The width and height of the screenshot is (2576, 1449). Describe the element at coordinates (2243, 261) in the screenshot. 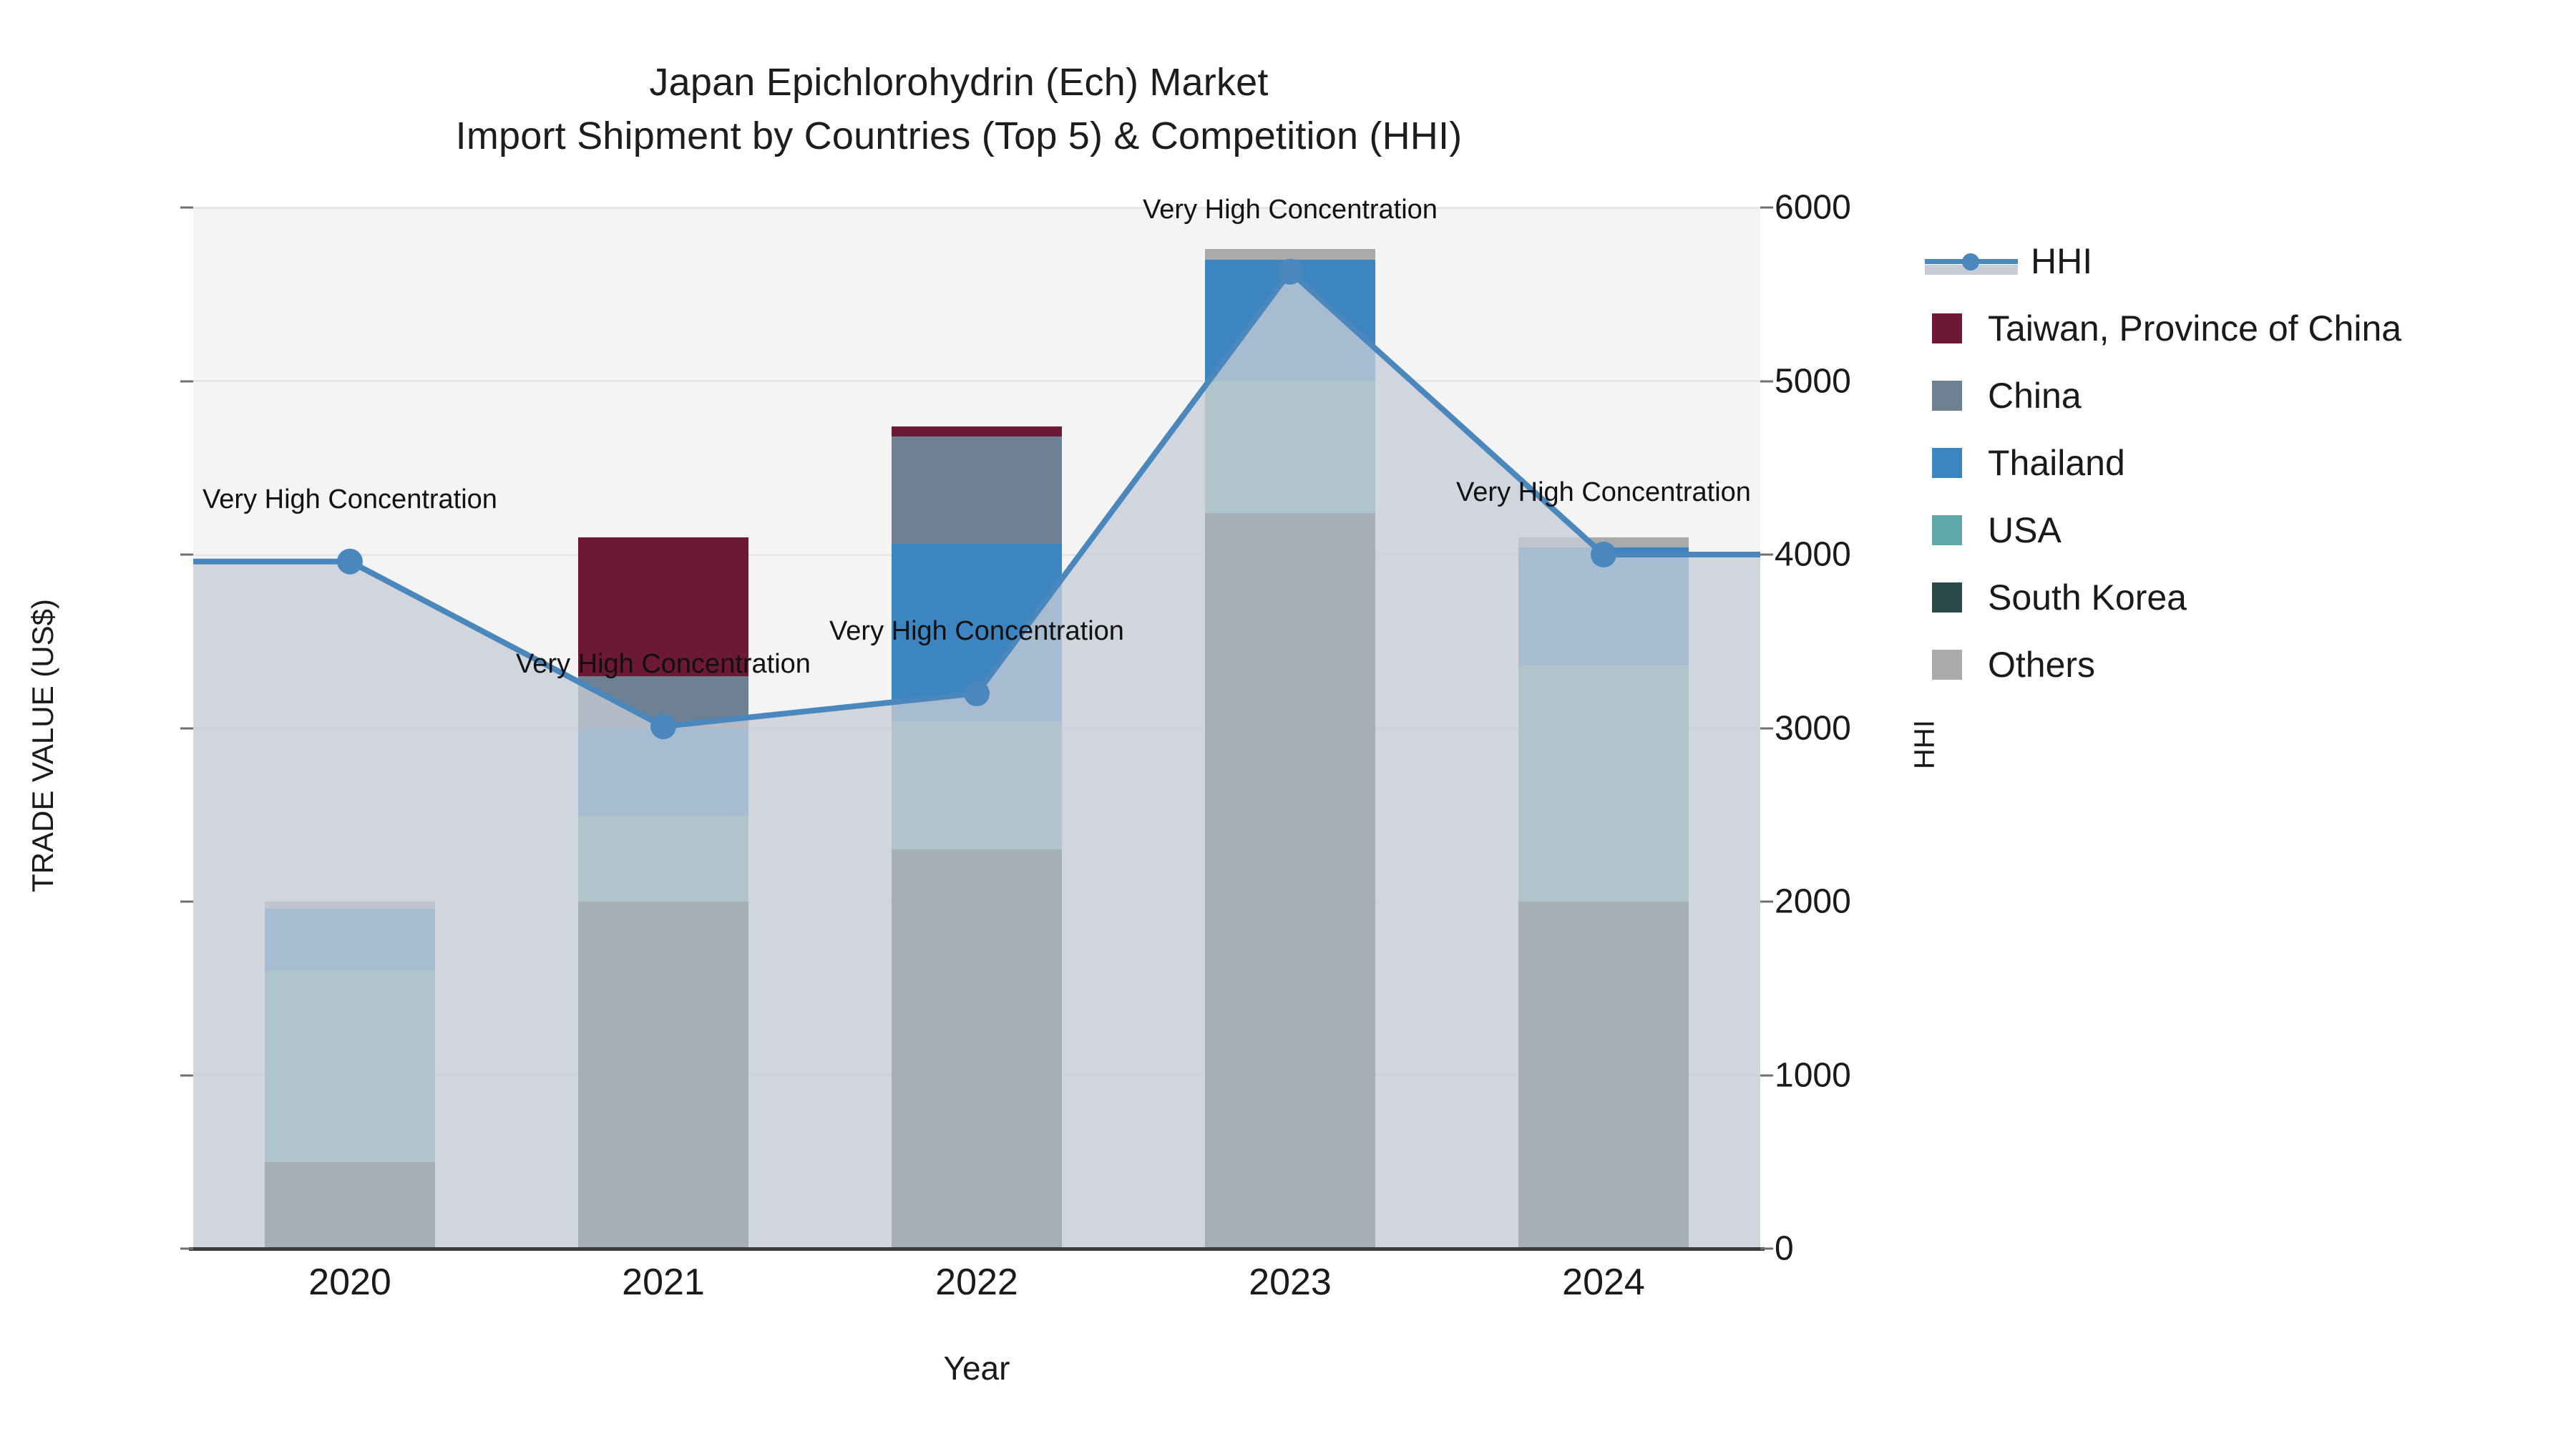

I see `legend-item: HHI` at that location.